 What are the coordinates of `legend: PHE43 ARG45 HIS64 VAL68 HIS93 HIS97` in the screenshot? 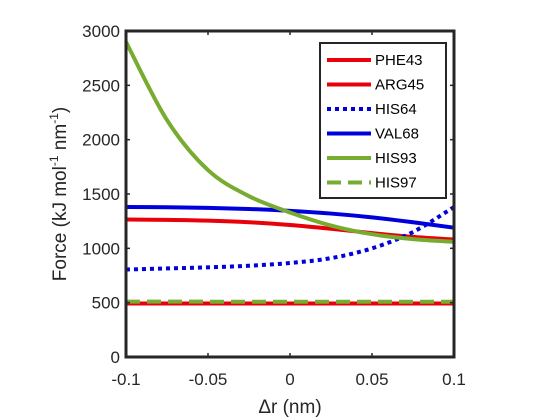 It's located at (383, 120).